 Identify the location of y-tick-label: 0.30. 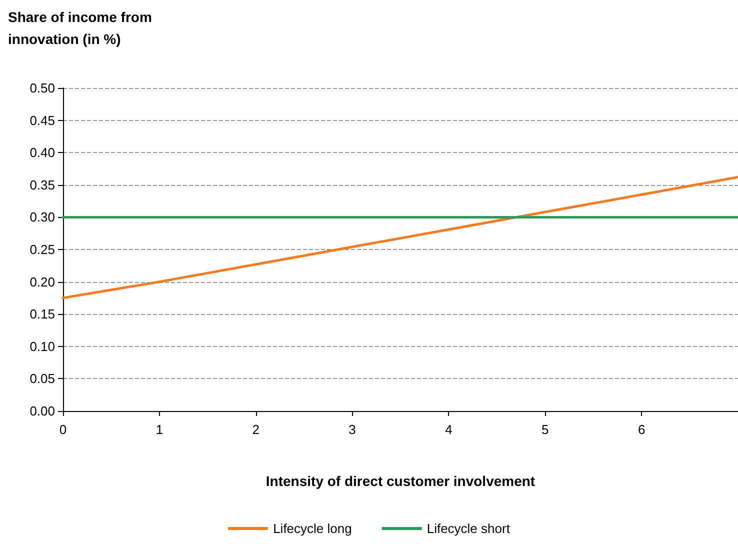
(42, 217).